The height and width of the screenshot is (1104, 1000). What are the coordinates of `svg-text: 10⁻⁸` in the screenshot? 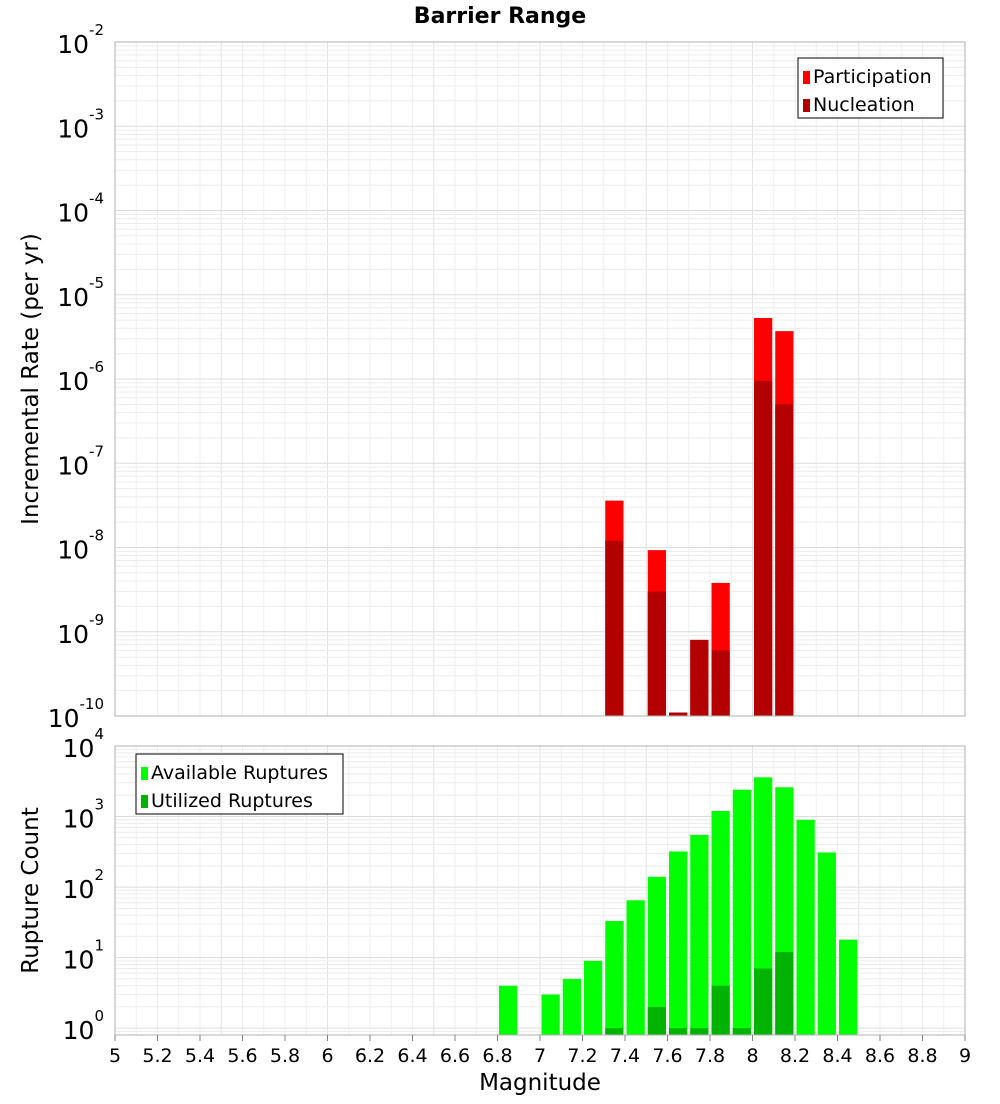 It's located at (80, 546).